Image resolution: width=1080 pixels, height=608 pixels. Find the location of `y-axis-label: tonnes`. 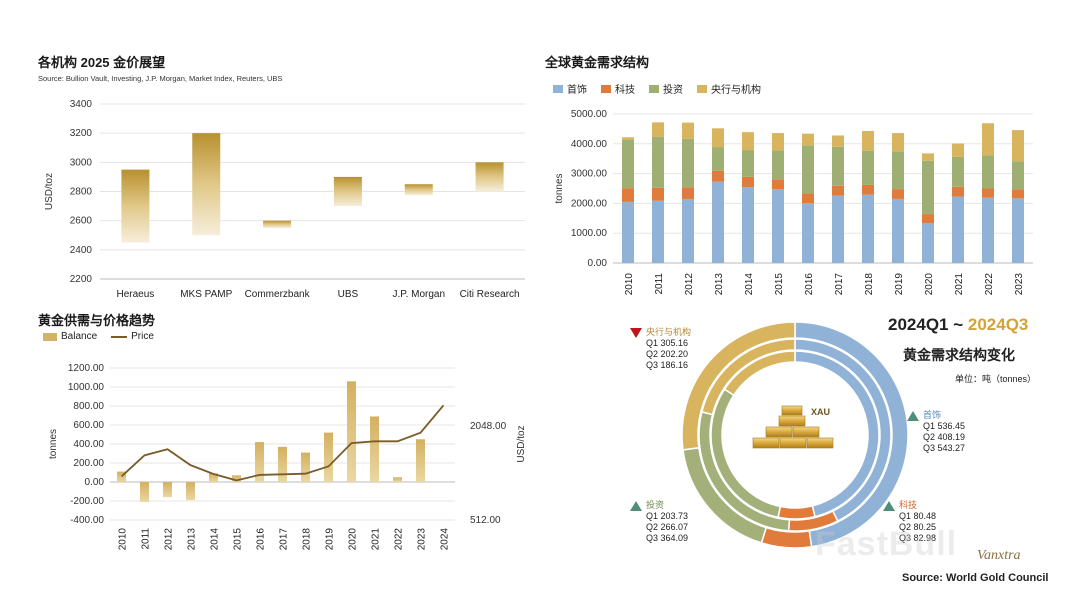

y-axis-label: tonnes is located at coordinates (53, 444).